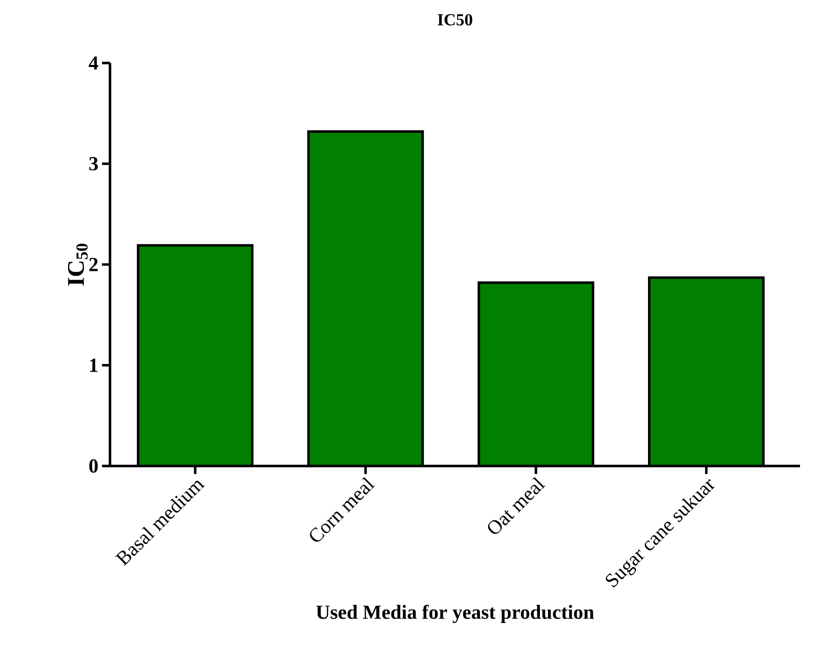 The image size is (815, 661). Describe the element at coordinates (78, 265) in the screenshot. I see `y-axis-title: IC$_{50}$` at that location.